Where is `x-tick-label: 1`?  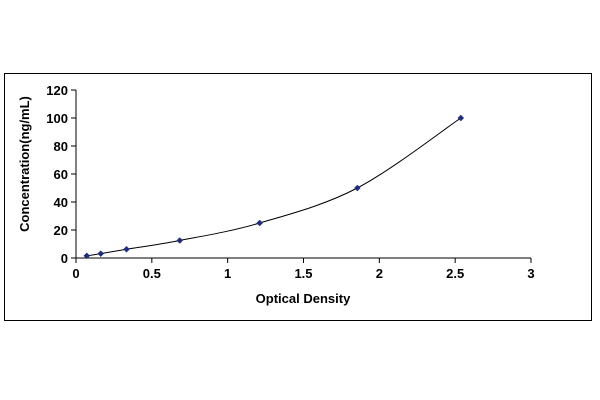
x-tick-label: 1 is located at coordinates (227, 273).